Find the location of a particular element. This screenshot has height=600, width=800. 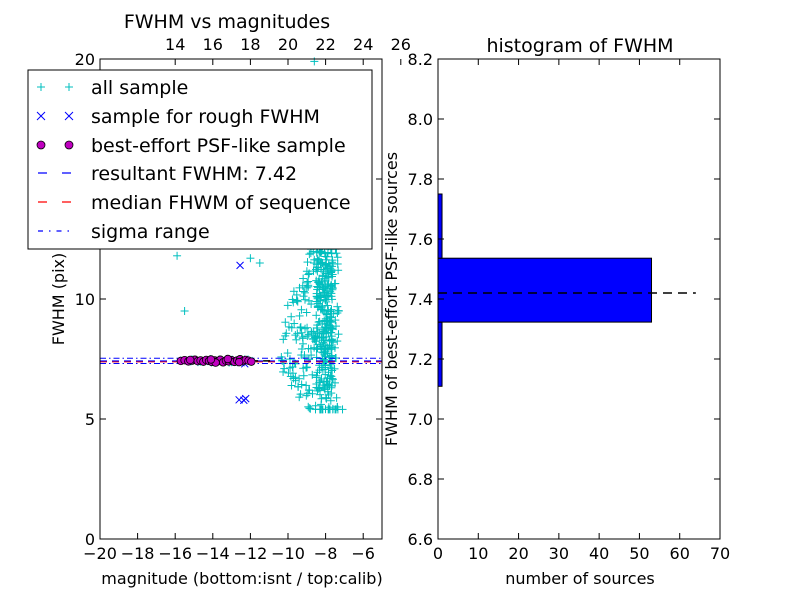

legend-entry: resultant FWHM: 7.42 is located at coordinates (167, 174).